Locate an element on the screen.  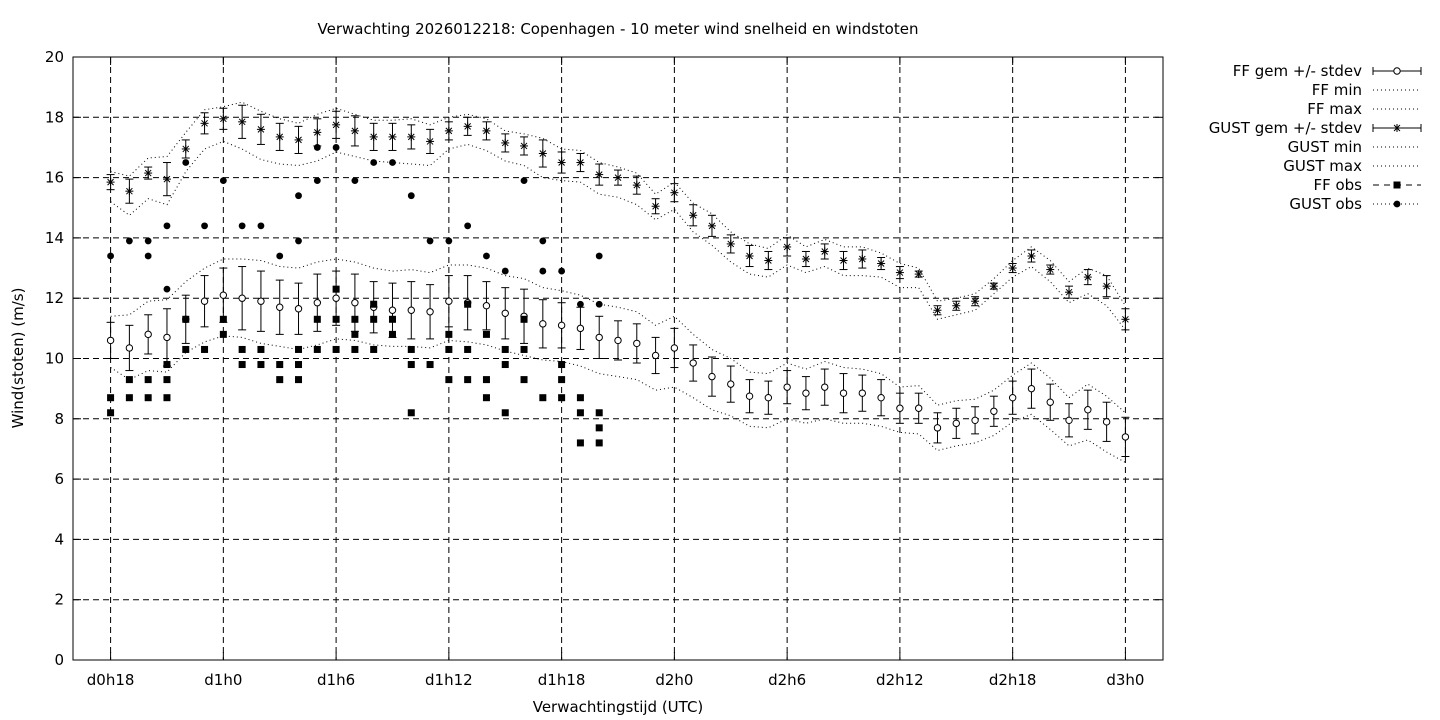
legend-label: GUST min is located at coordinates (1325, 147).